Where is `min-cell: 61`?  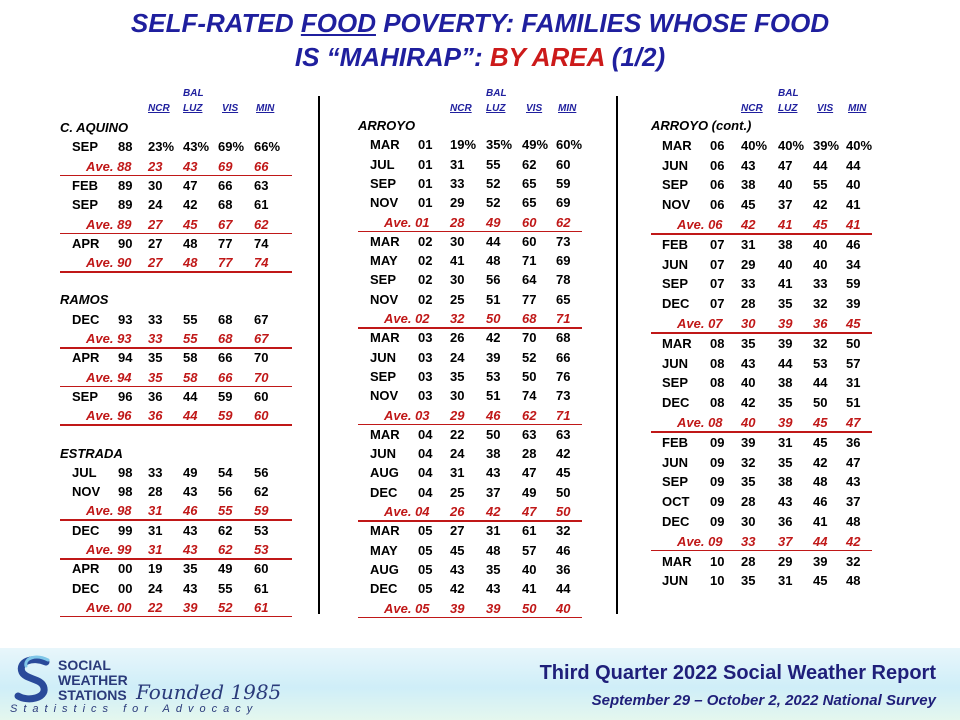
min-cell: 61 is located at coordinates (261, 205).